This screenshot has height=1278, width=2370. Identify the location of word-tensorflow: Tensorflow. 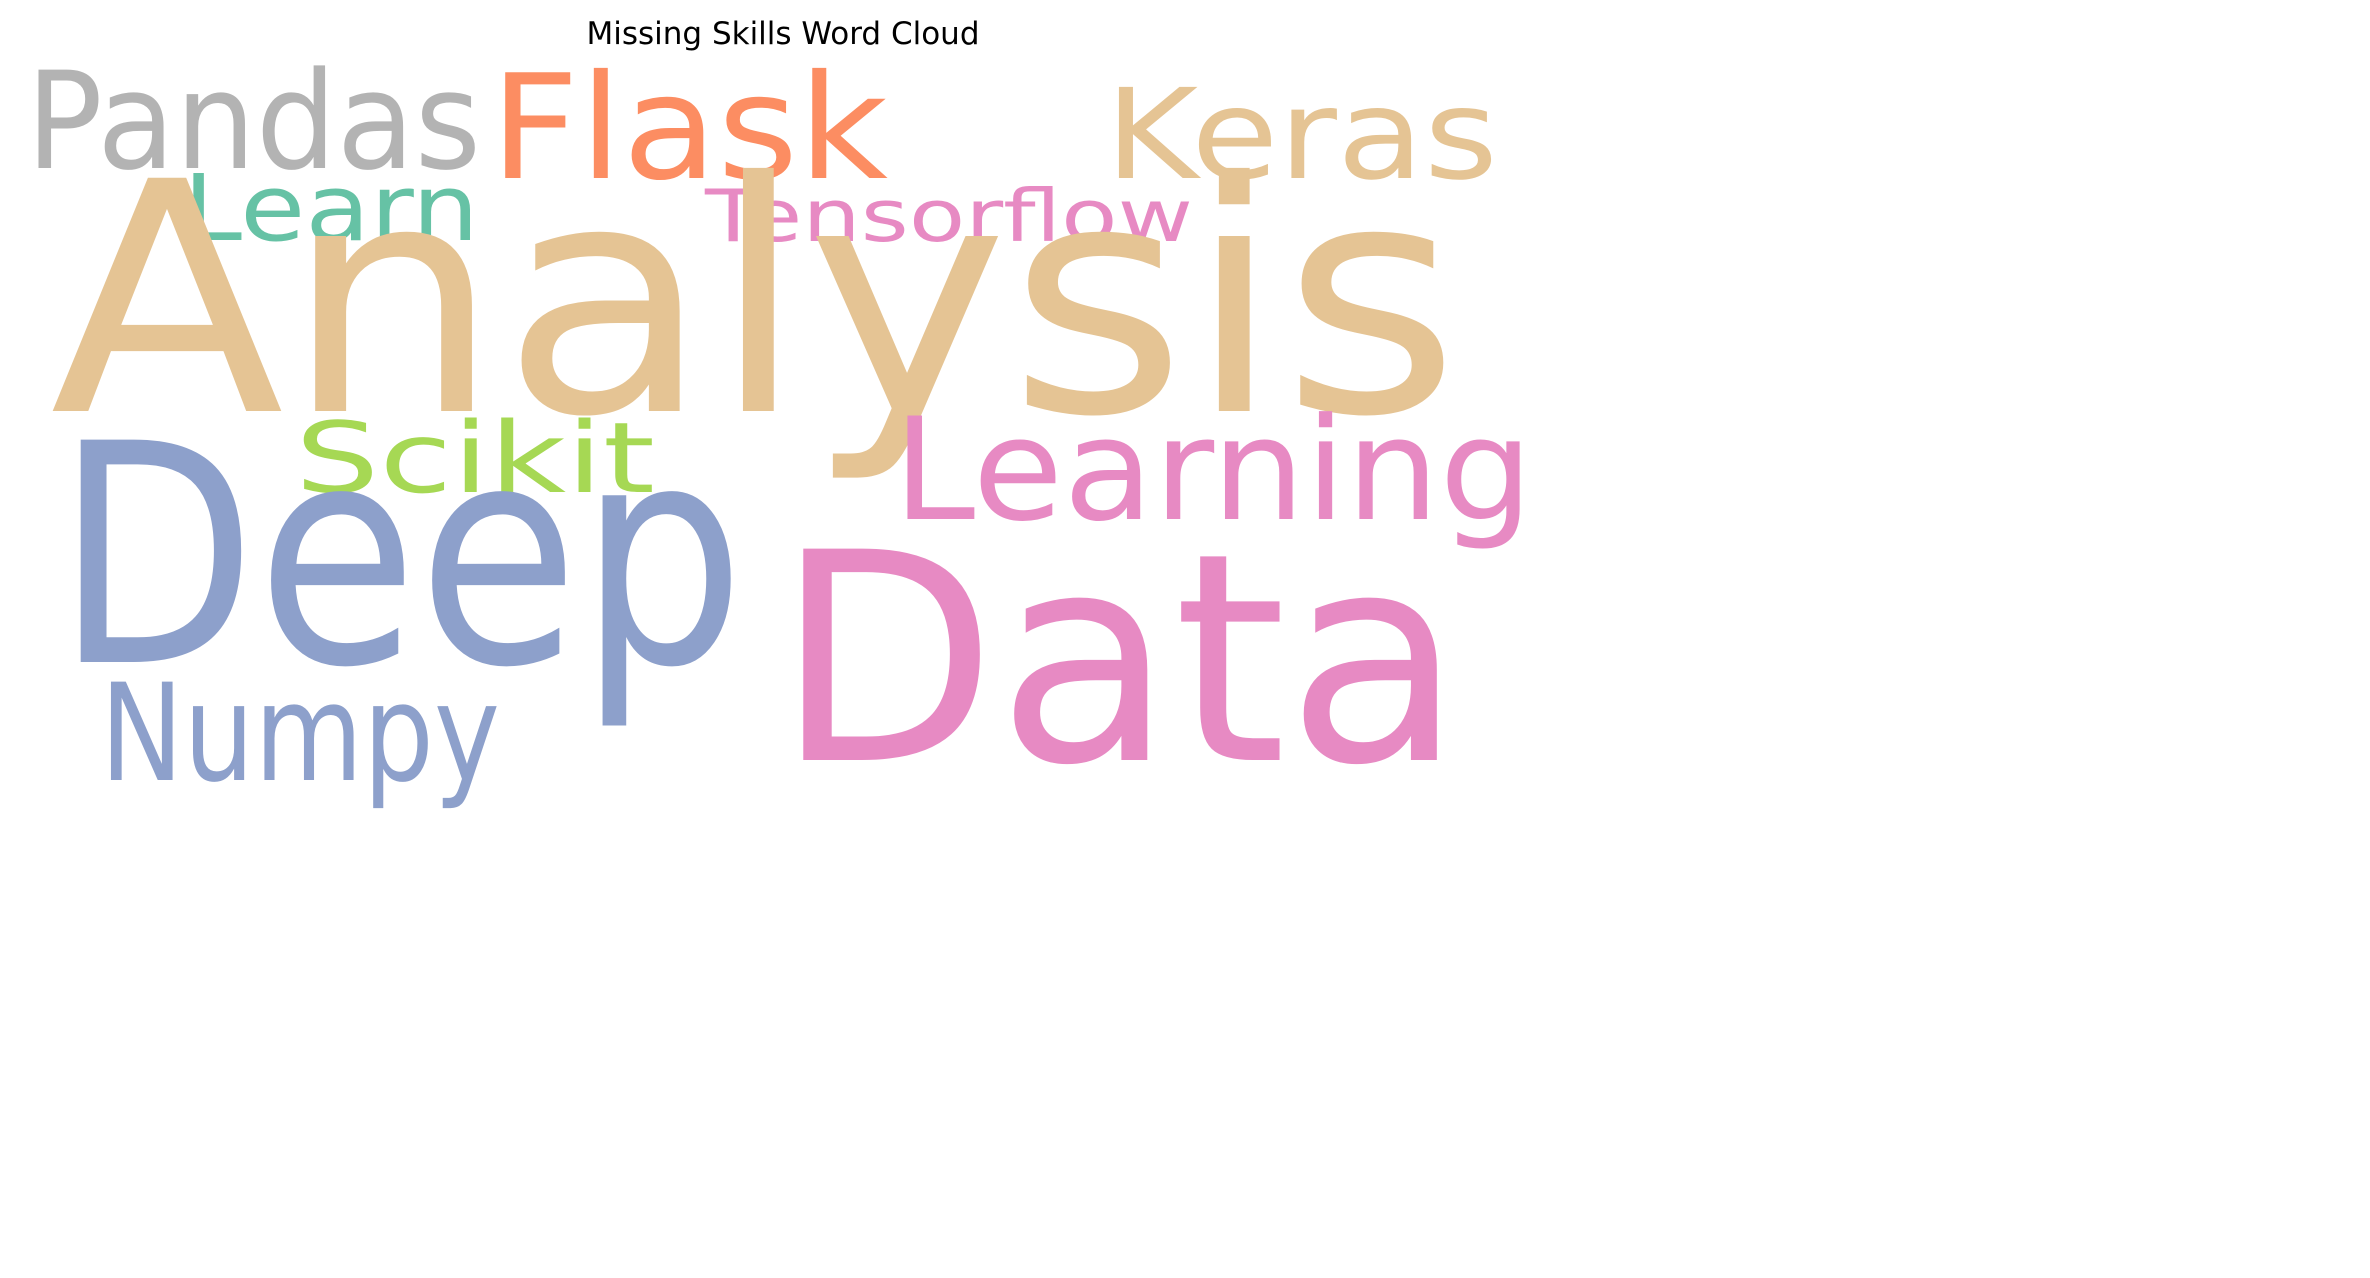
(948, 216).